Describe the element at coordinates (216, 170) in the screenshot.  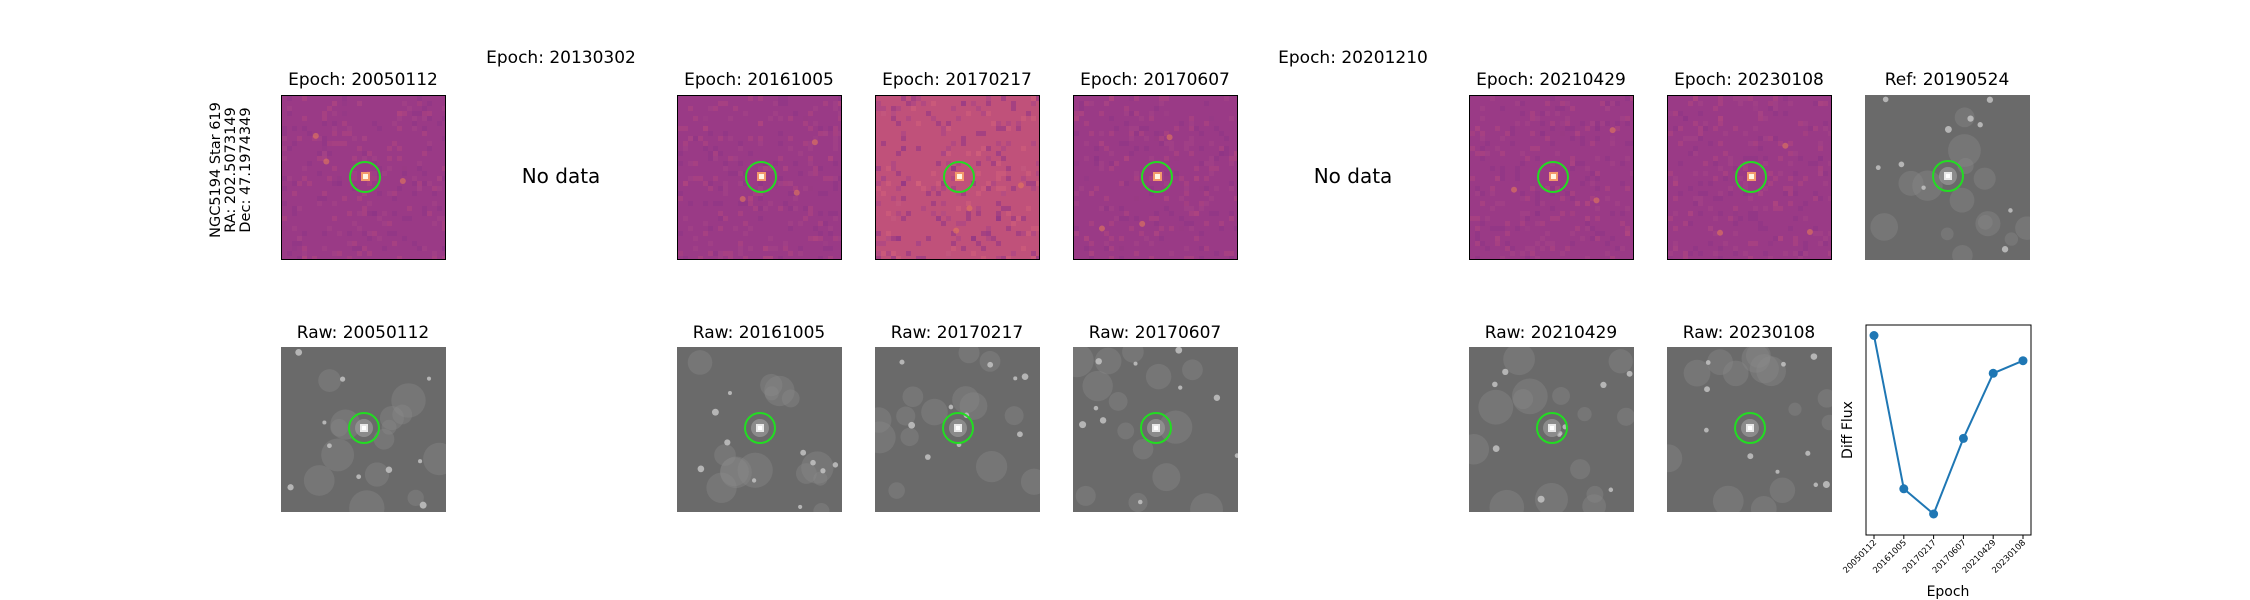
I see `target-name: NGC5194 Star 619` at that location.